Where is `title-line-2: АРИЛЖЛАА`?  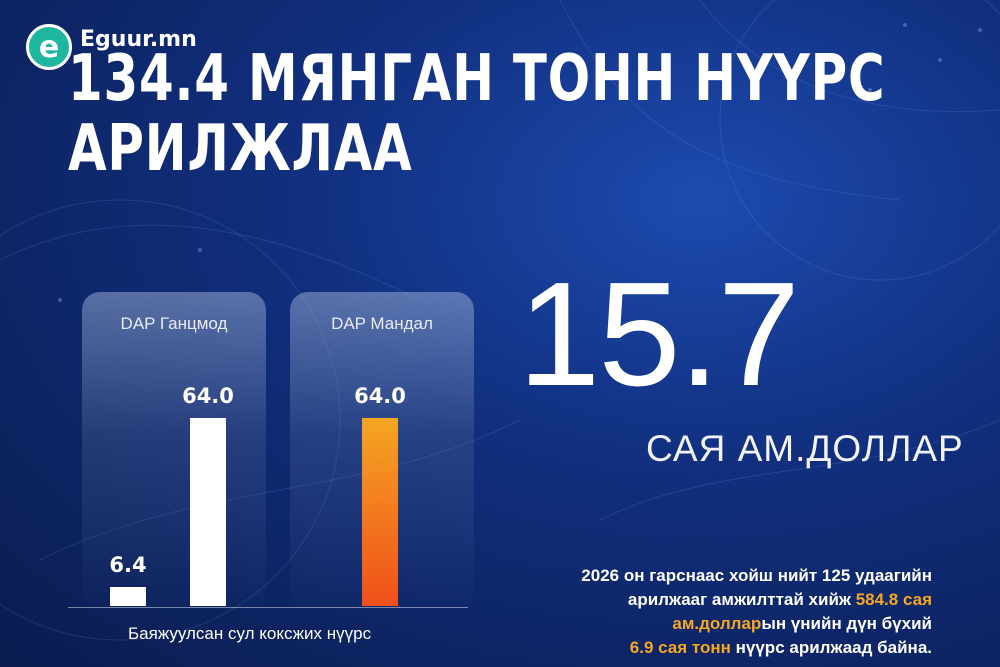 title-line-2: АРИЛЖЛАА is located at coordinates (240, 149).